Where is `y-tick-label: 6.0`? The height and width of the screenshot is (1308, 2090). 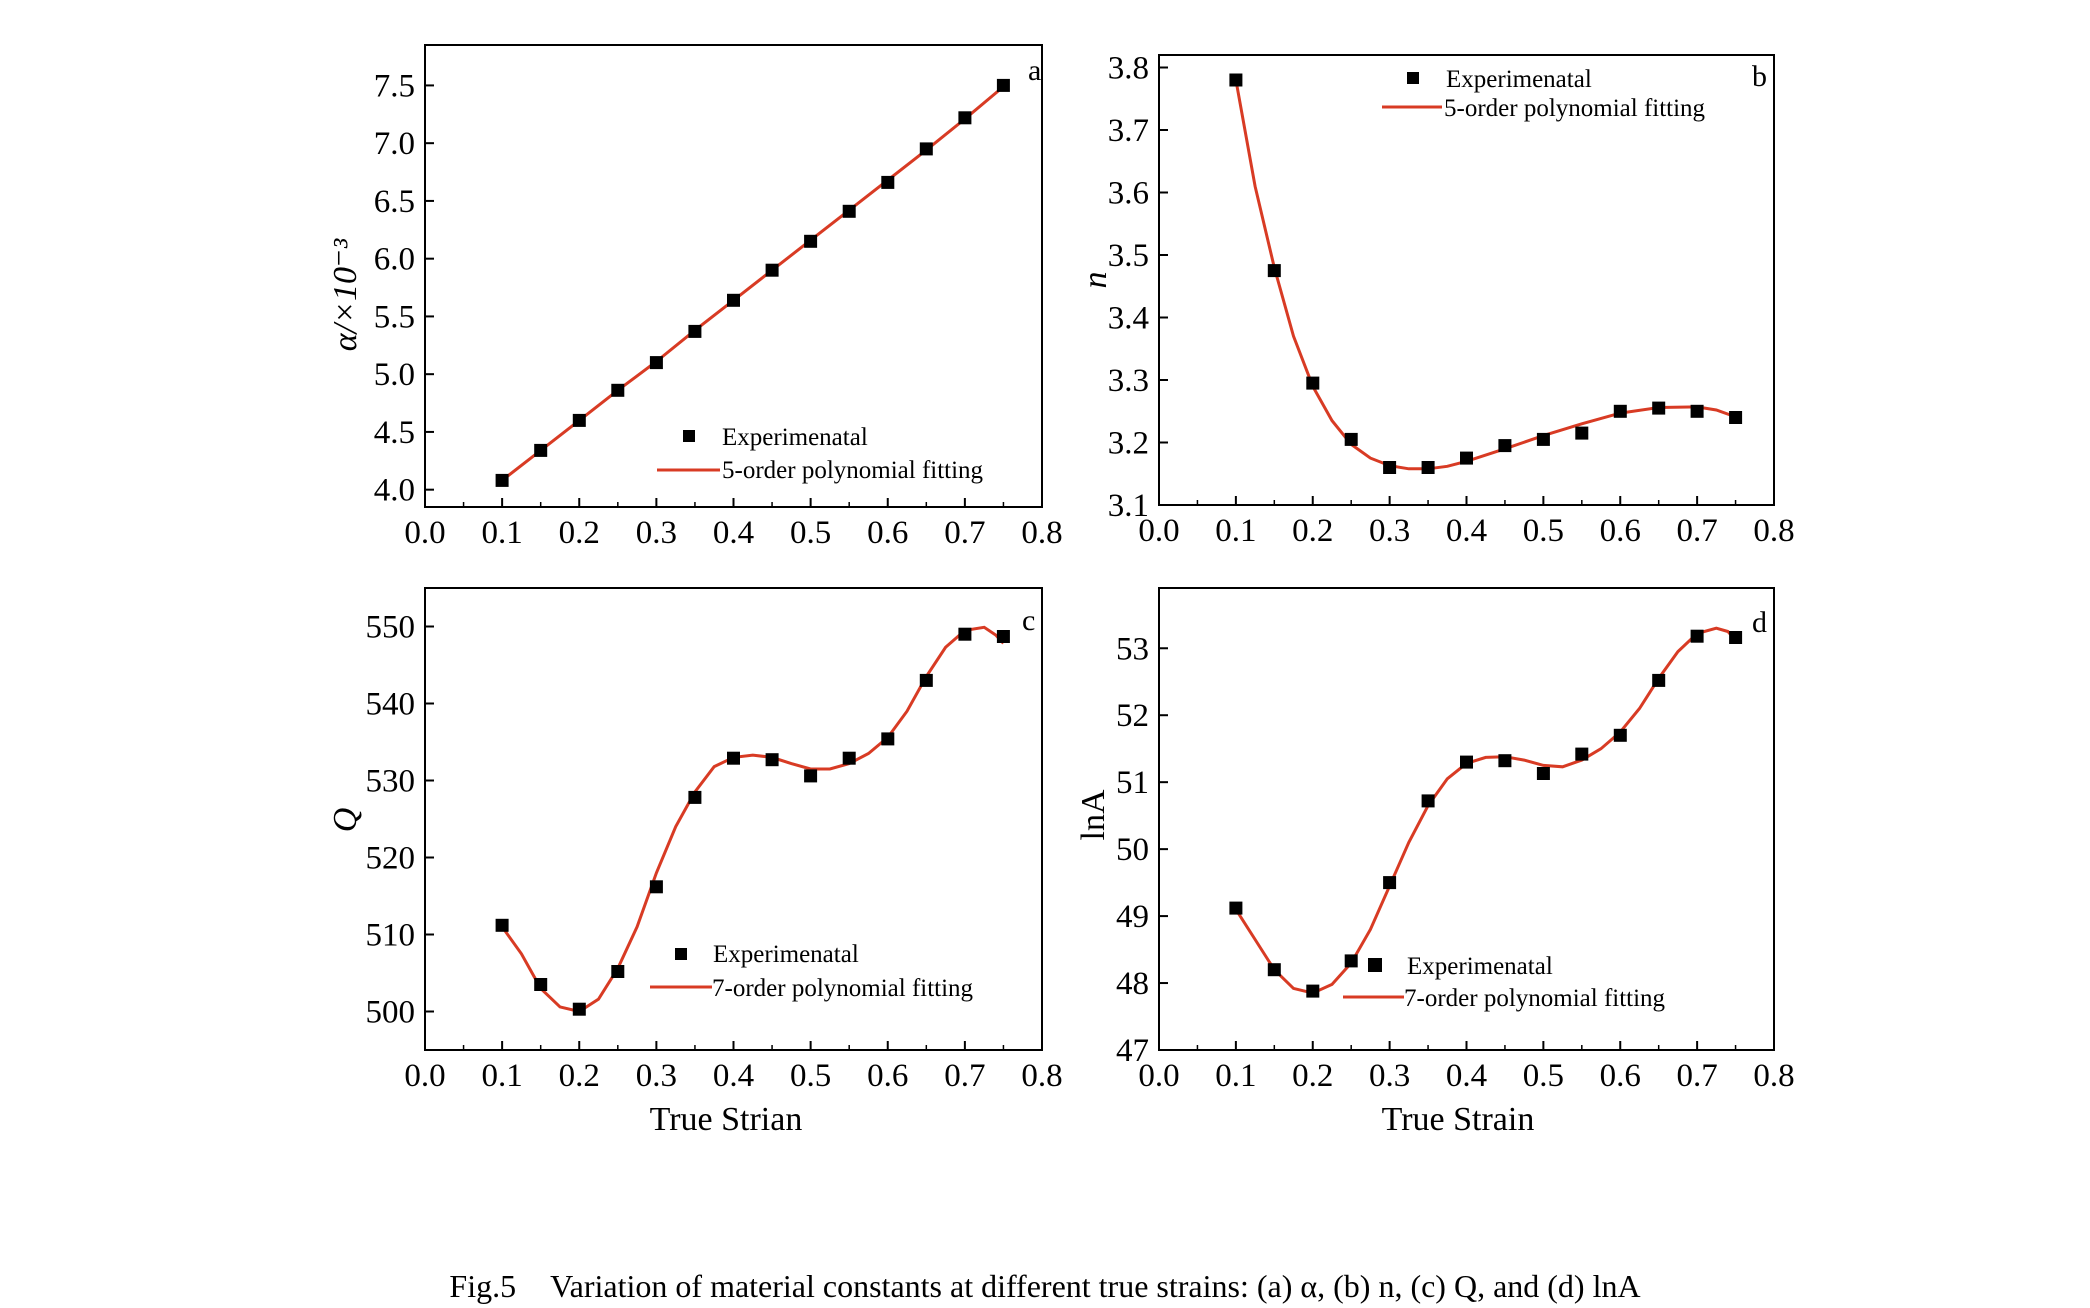
y-tick-label: 6.0 is located at coordinates (394, 260).